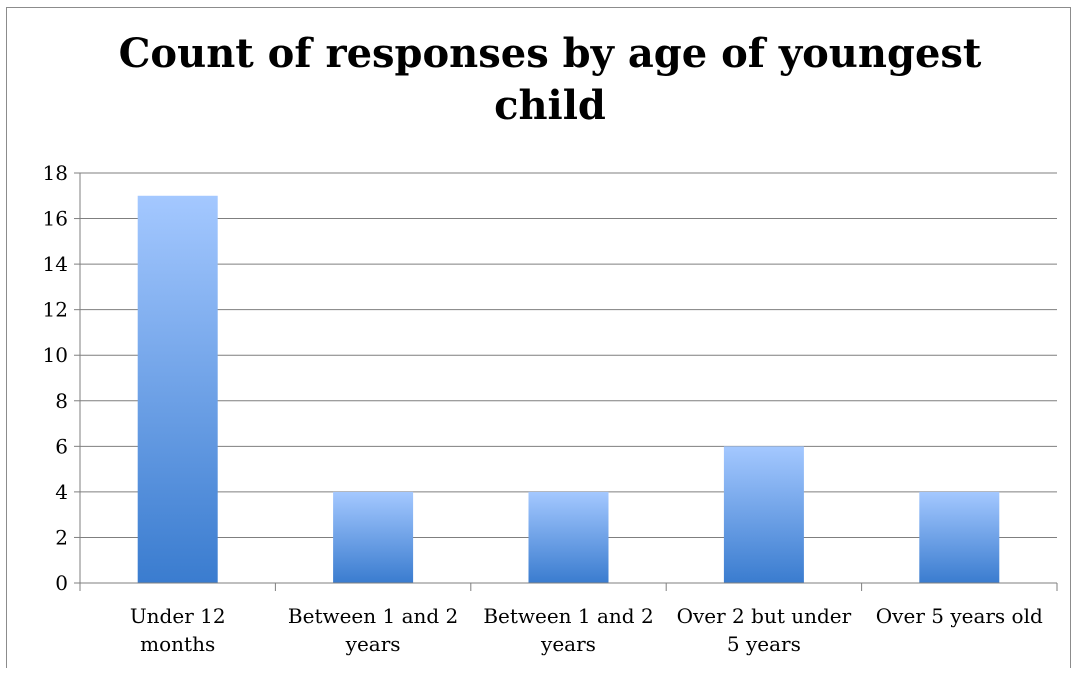 This screenshot has width=1077, height=675. What do you see at coordinates (55, 264) in the screenshot?
I see `y-tick-label: 14` at bounding box center [55, 264].